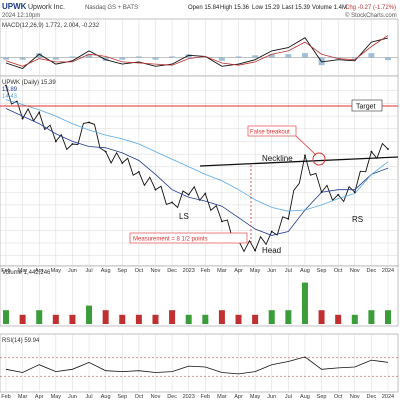 The width and height of the screenshot is (400, 400). What do you see at coordinates (371, 15) in the screenshot?
I see `credit: © StockCharts.com` at bounding box center [371, 15].